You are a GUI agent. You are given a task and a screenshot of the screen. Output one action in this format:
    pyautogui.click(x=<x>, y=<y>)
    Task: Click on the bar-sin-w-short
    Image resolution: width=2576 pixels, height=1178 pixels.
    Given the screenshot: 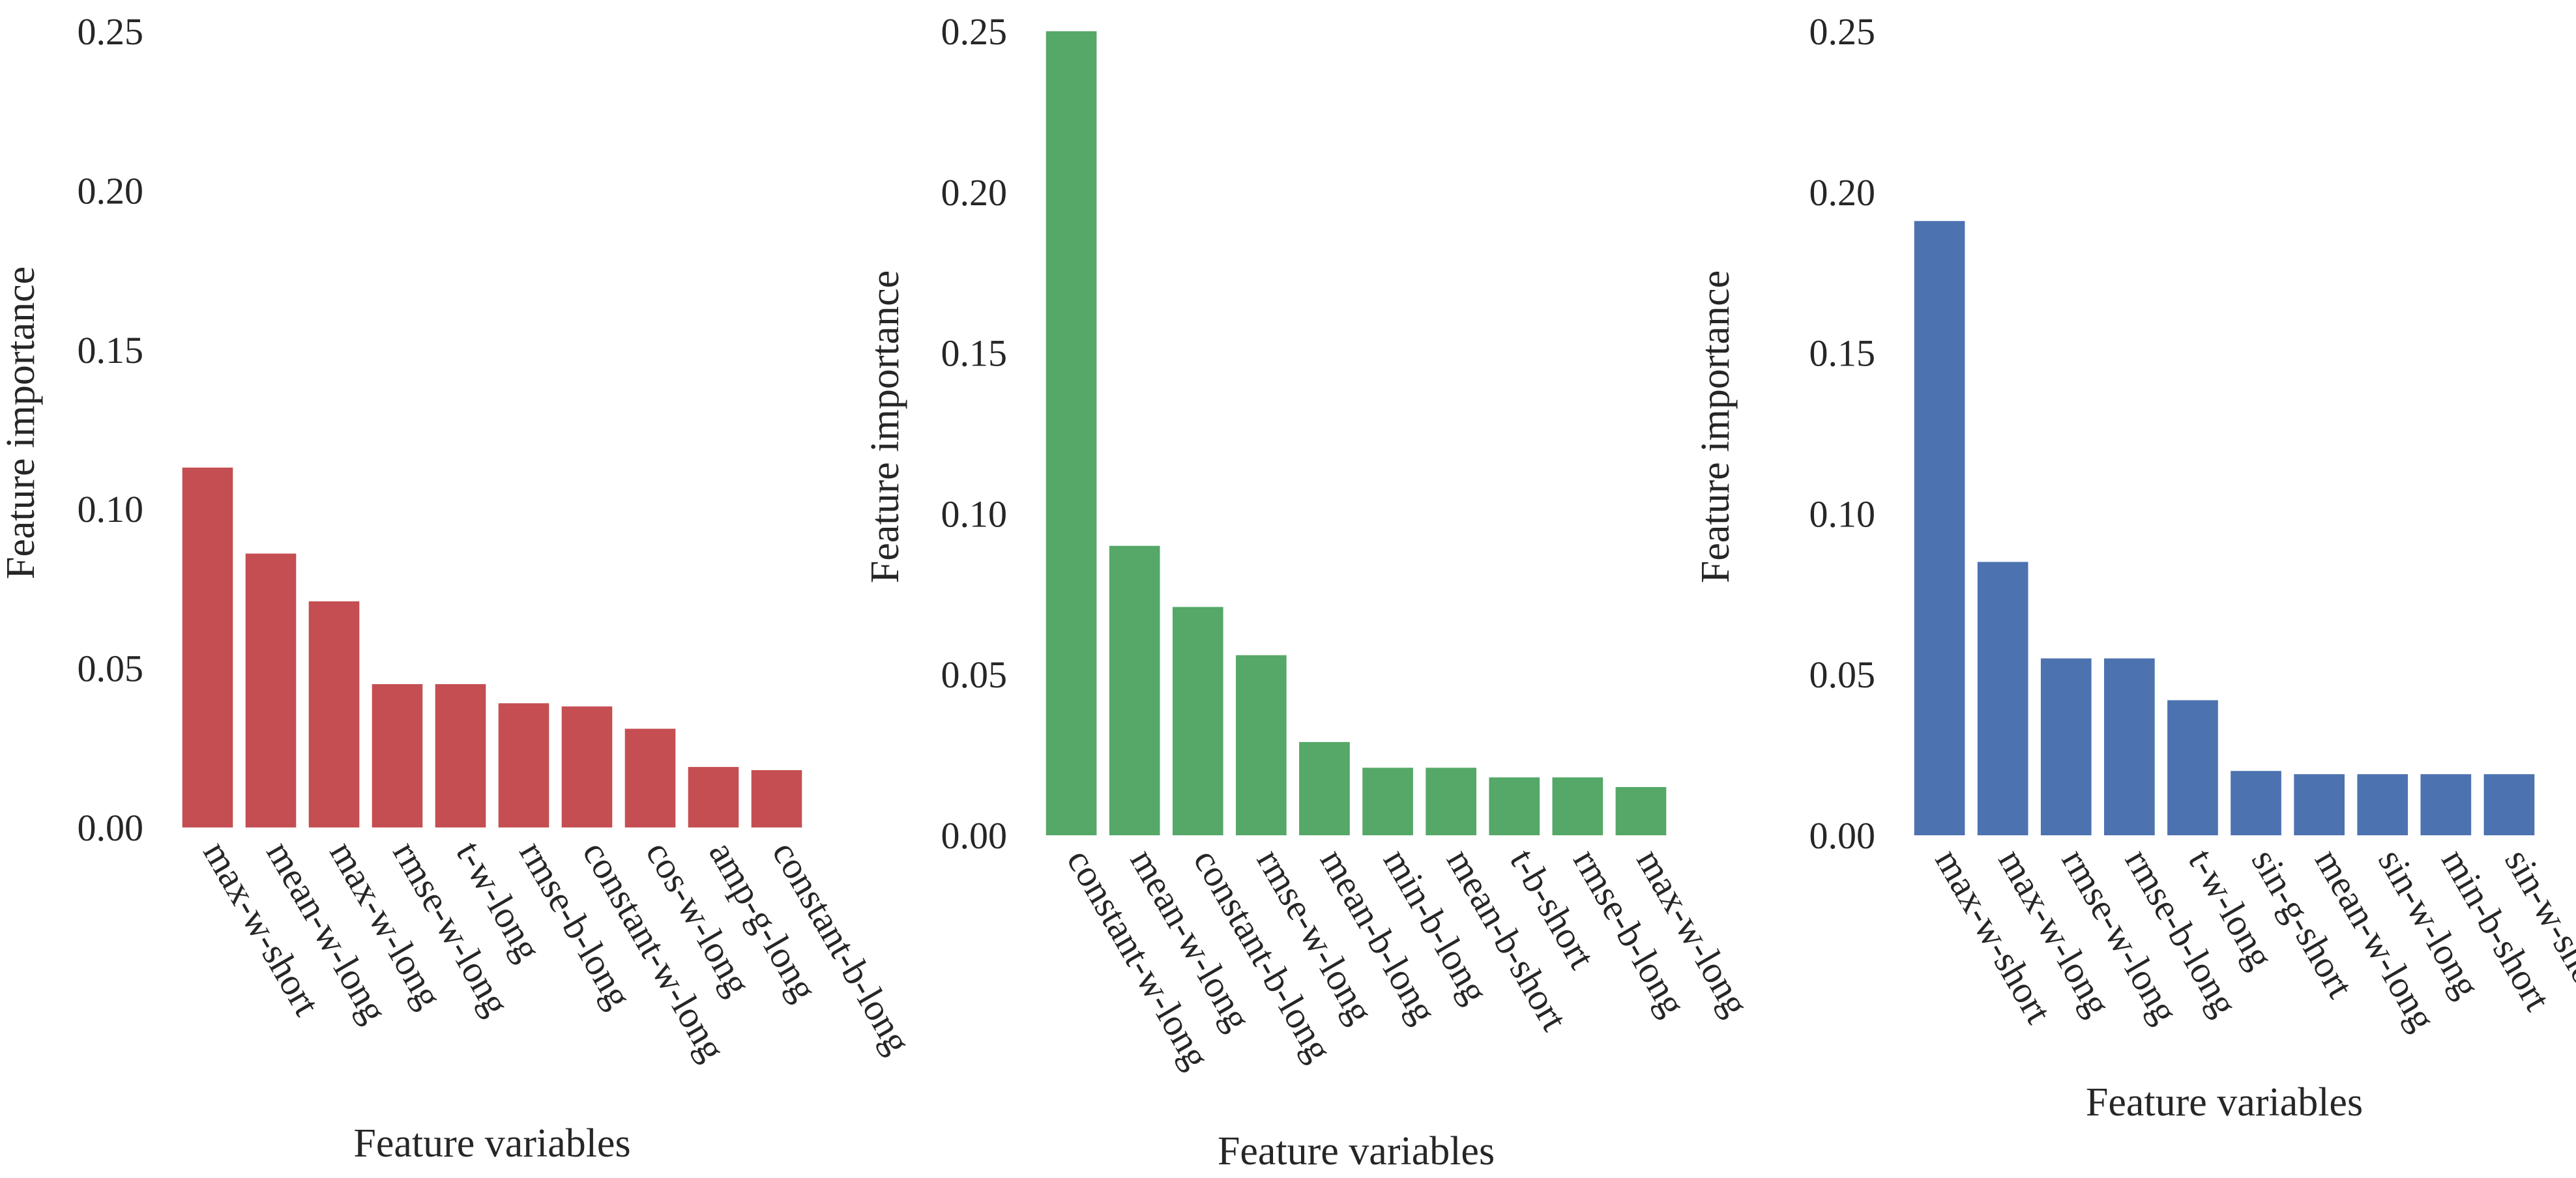 What is the action you would take?
    pyautogui.click(x=2509, y=804)
    